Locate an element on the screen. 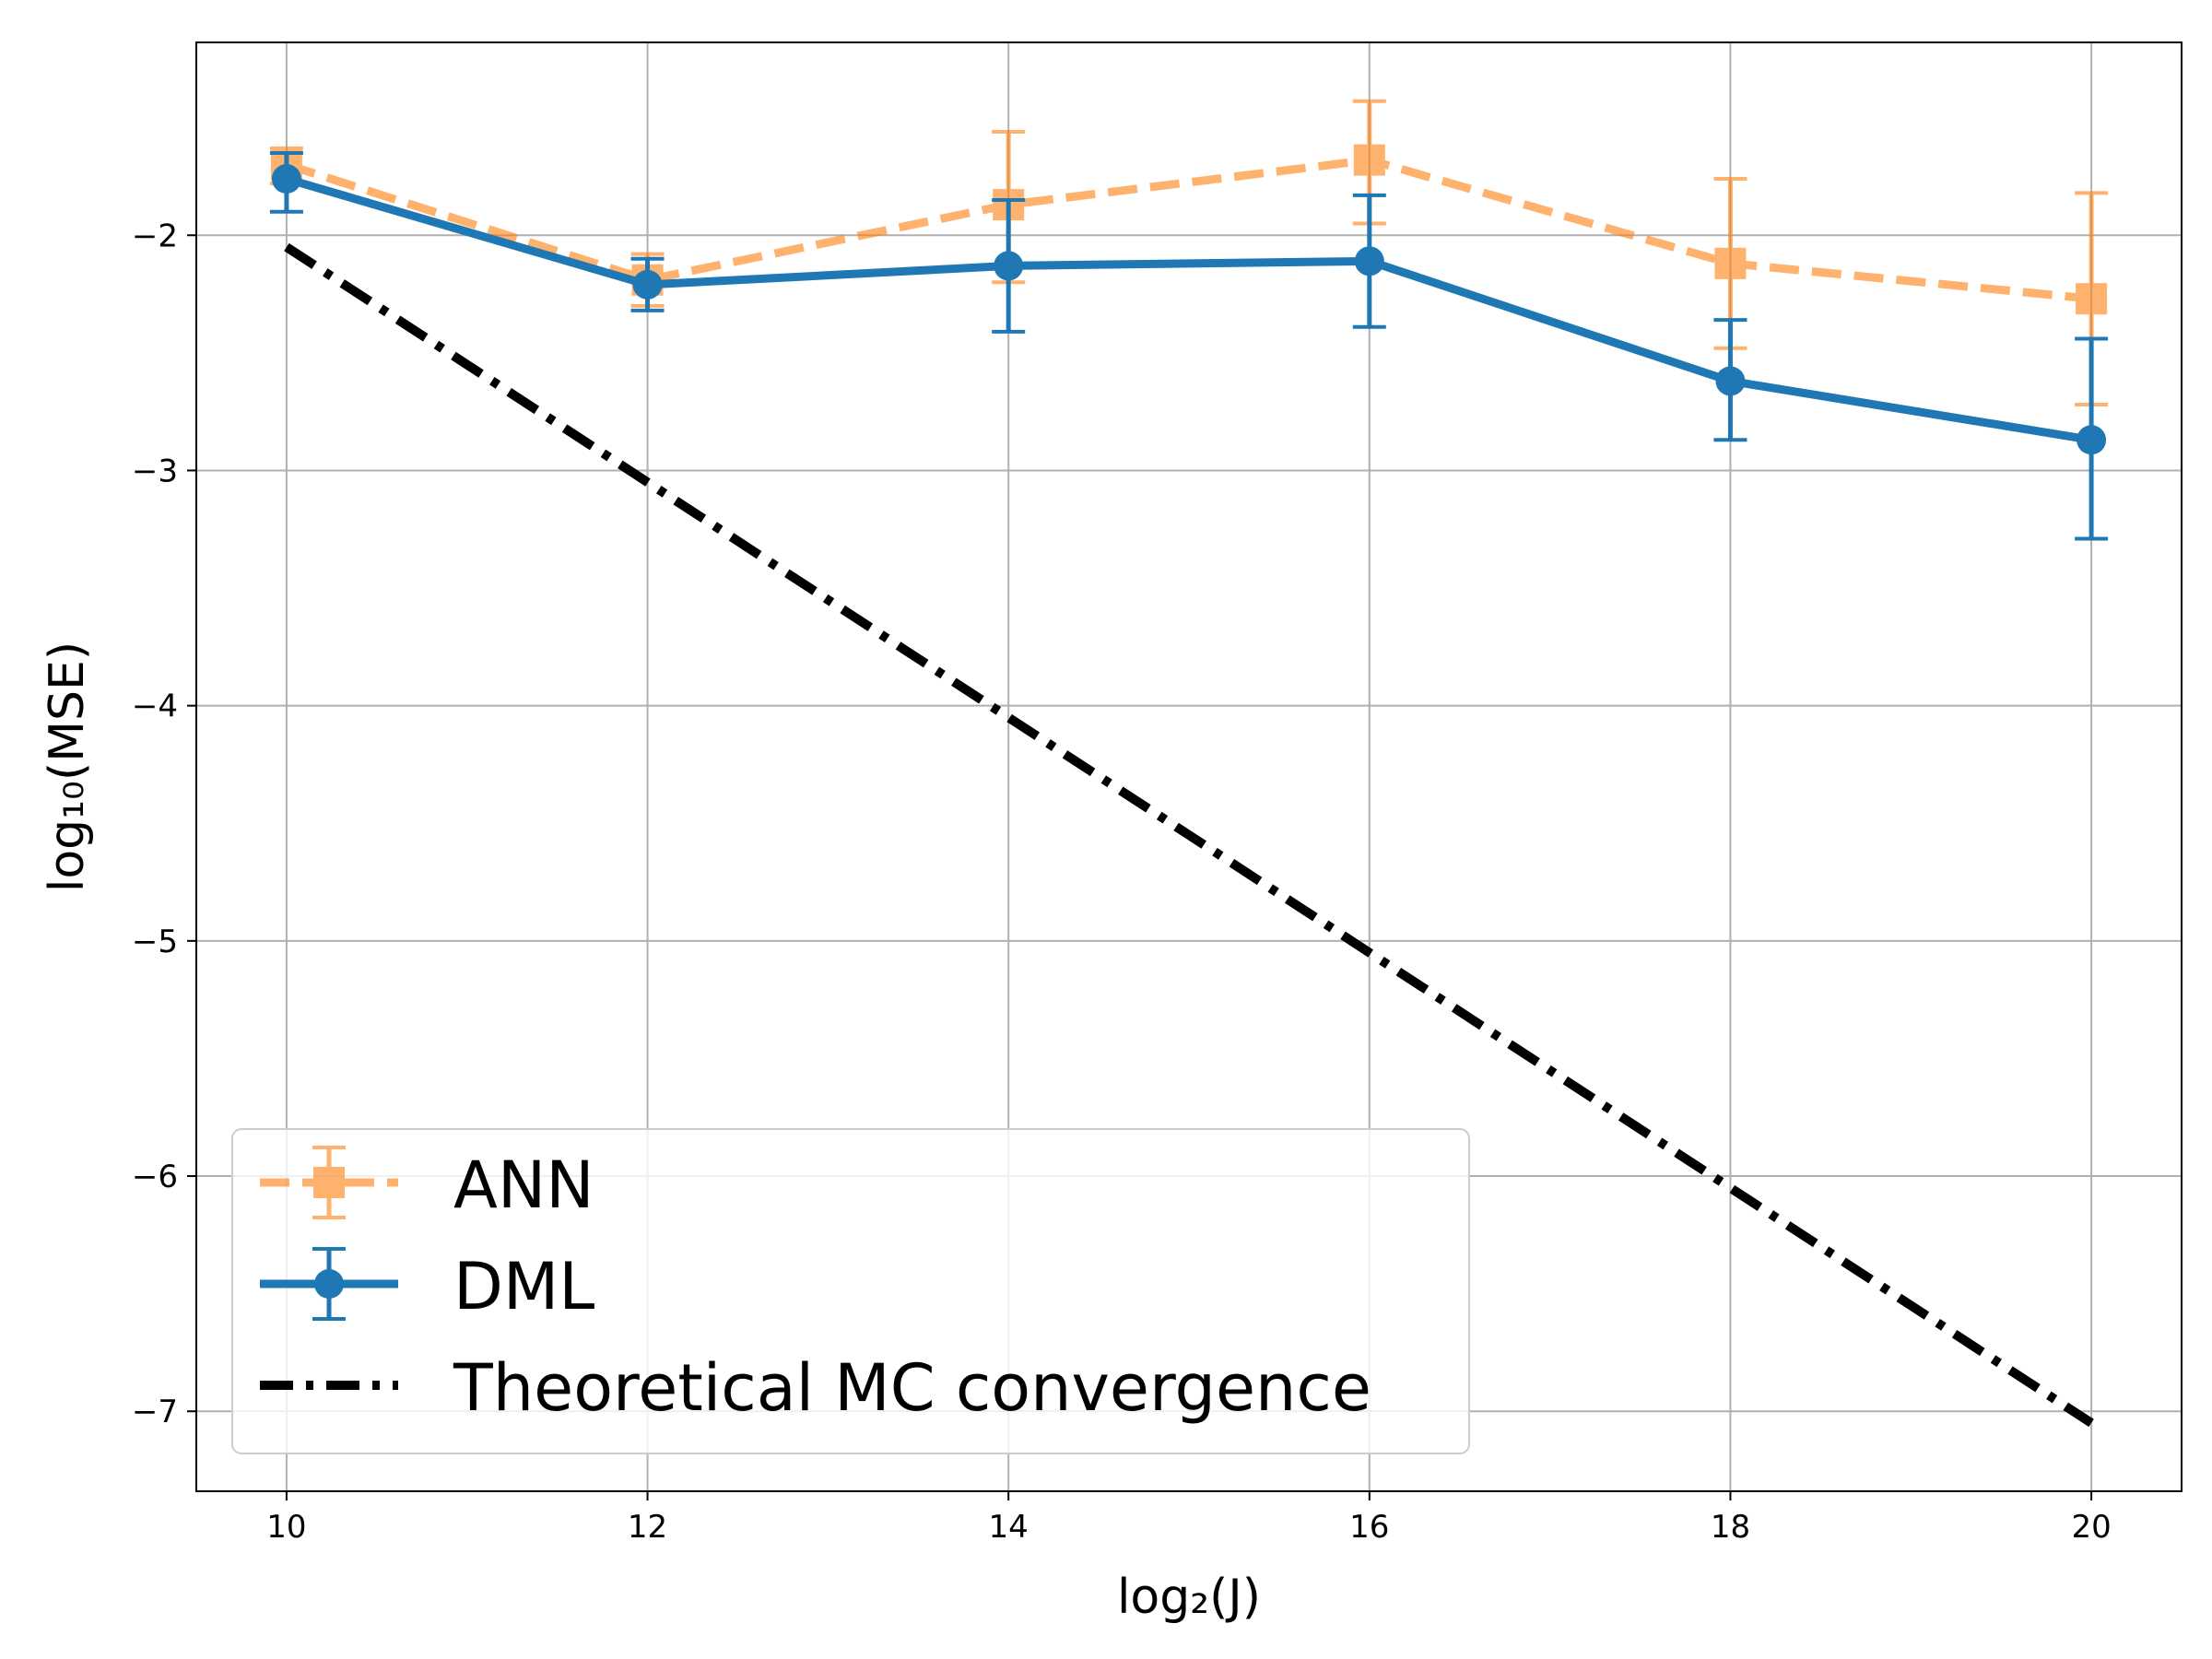 This screenshot has width=2212, height=1659. x-tick-label: 10 is located at coordinates (286, 1527).